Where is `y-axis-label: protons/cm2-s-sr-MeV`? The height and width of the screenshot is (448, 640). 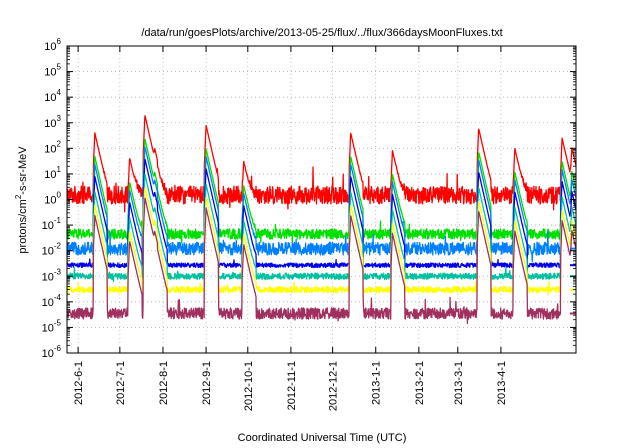
y-axis-label: protons/cm2-s-sr-MeV is located at coordinates (21, 200).